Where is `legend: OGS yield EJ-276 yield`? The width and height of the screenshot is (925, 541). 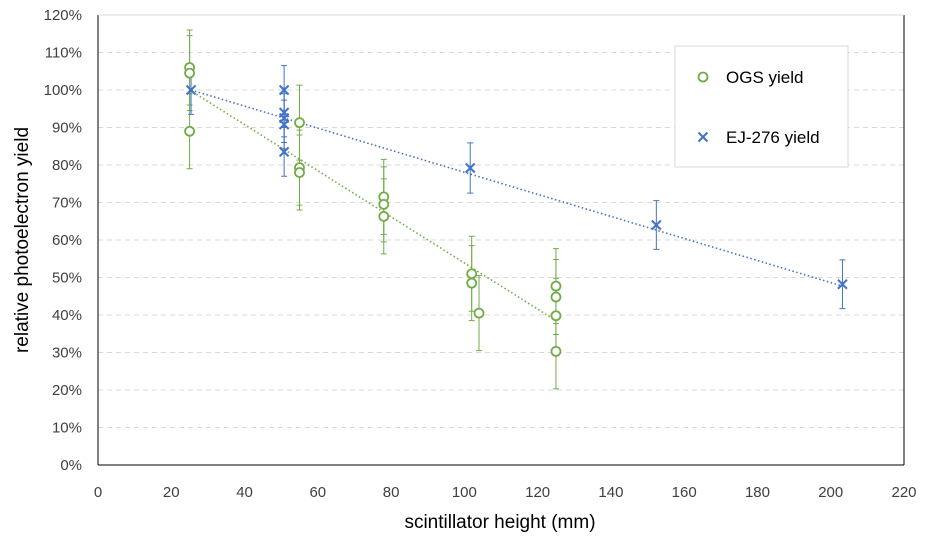 legend: OGS yield EJ-276 yield is located at coordinates (761, 106).